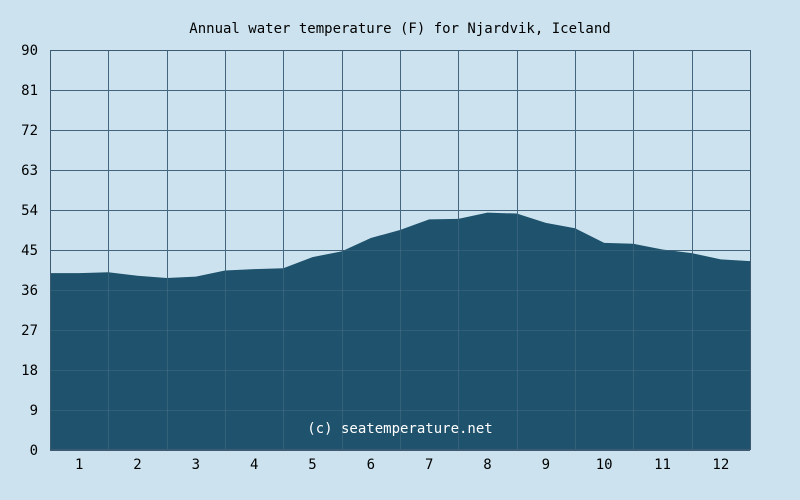 This screenshot has width=800, height=500. What do you see at coordinates (662, 465) in the screenshot?
I see `x-tick-label: 11` at bounding box center [662, 465].